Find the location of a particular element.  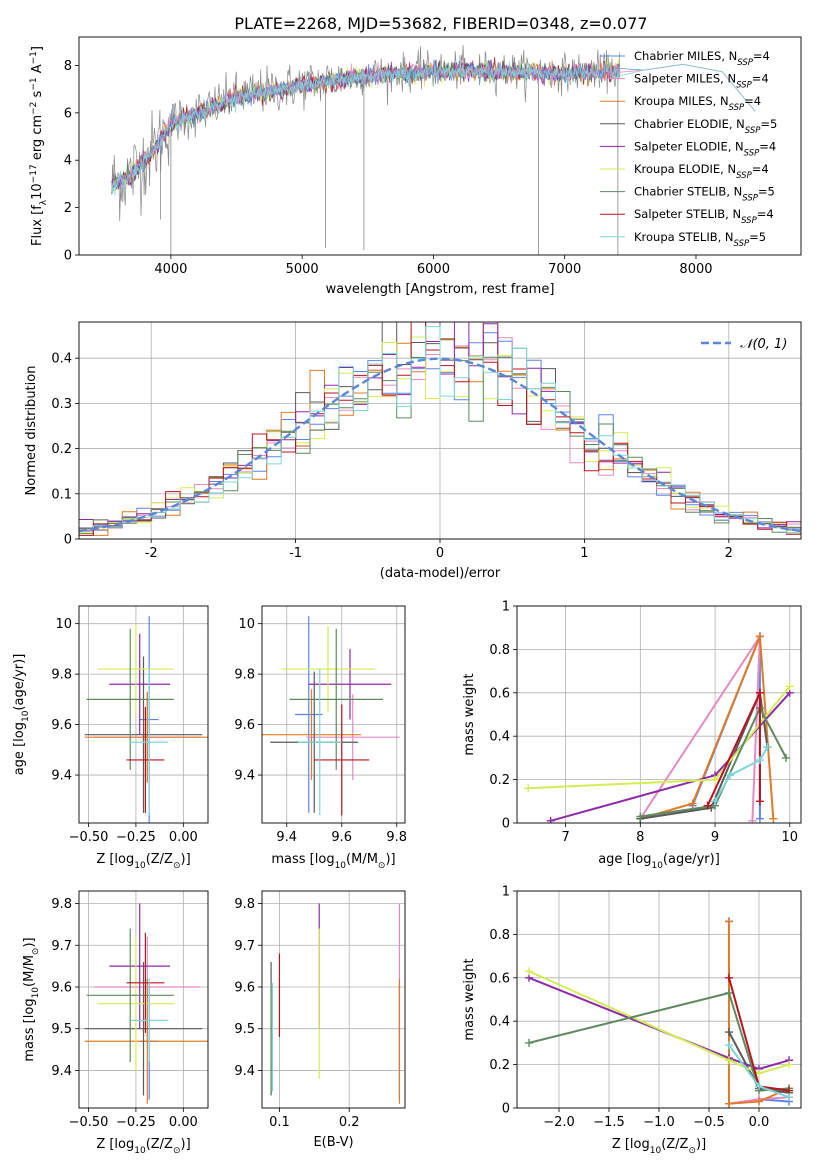

x-tick-label: −0.50 is located at coordinates (89, 837).